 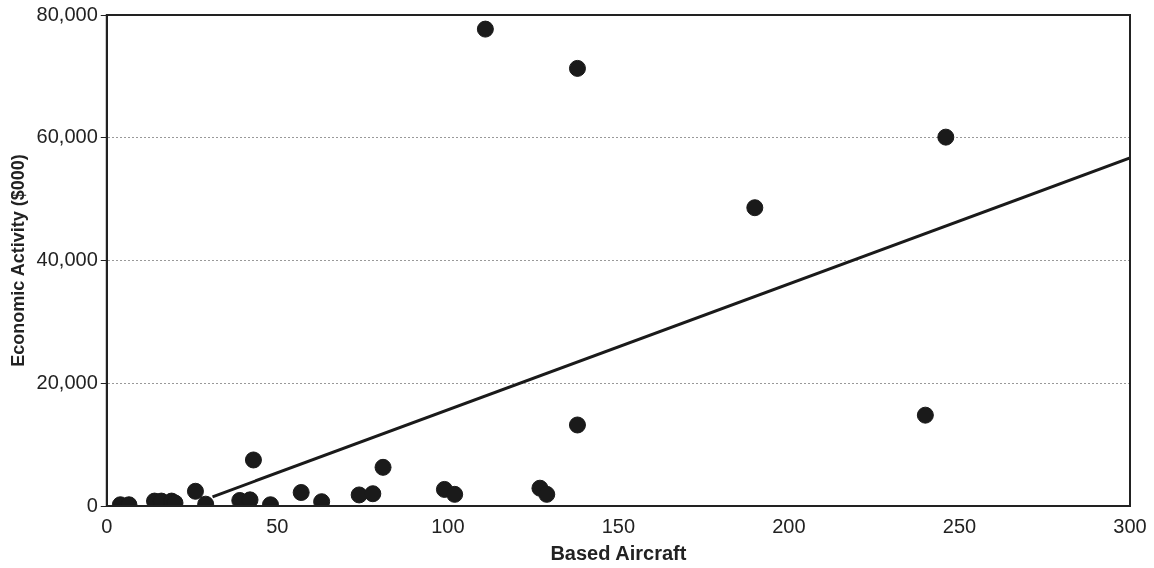 What do you see at coordinates (67, 381) in the screenshot?
I see `y-tick-label: 20,000` at bounding box center [67, 381].